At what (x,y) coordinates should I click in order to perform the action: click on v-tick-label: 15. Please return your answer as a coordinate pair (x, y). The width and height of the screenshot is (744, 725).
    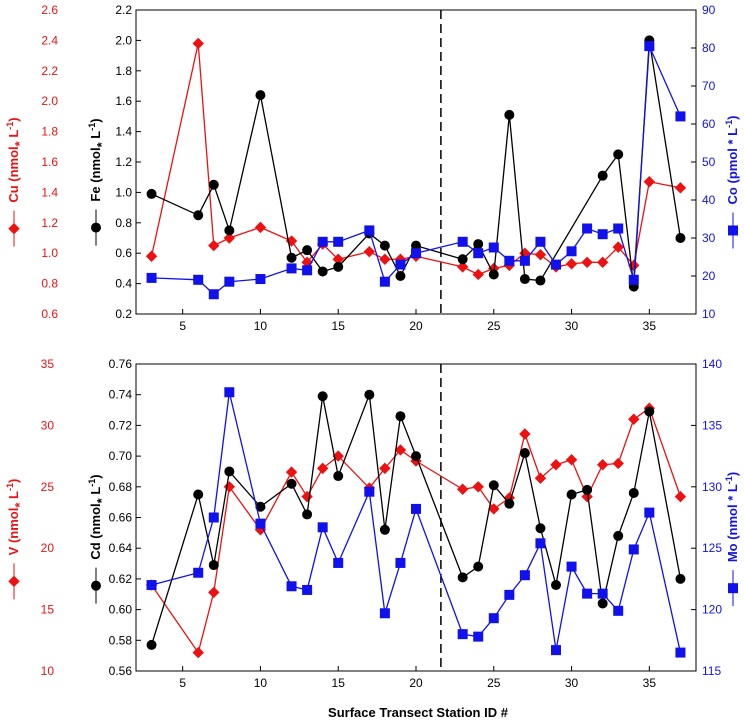
    Looking at the image, I should click on (48, 610).